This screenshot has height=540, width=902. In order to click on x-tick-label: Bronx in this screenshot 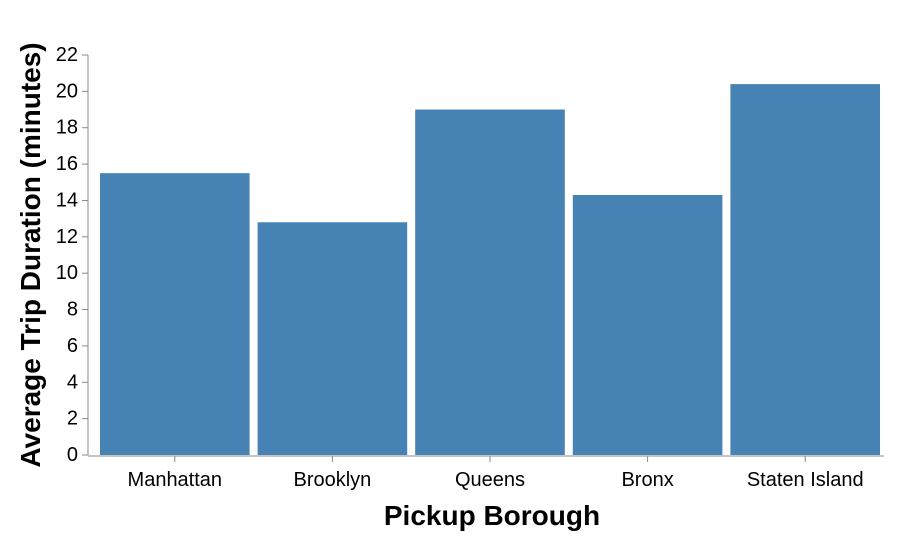, I will do `click(647, 480)`.